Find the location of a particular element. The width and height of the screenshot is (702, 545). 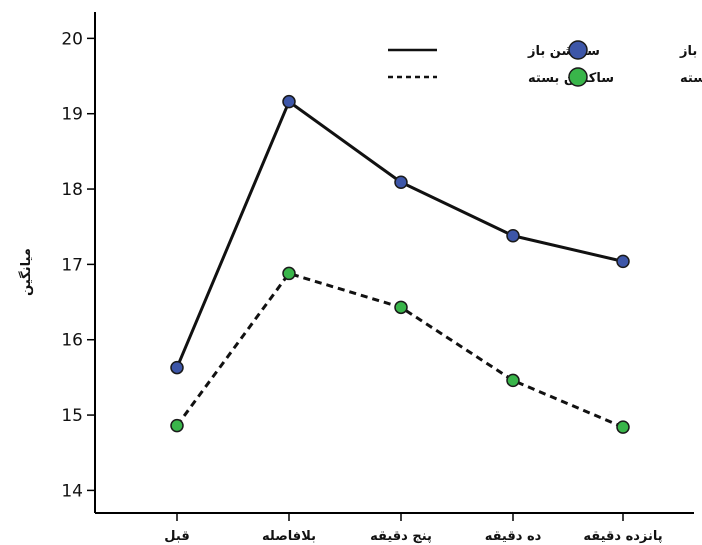

y-axis-title: میانگین is located at coordinates (26, 272).